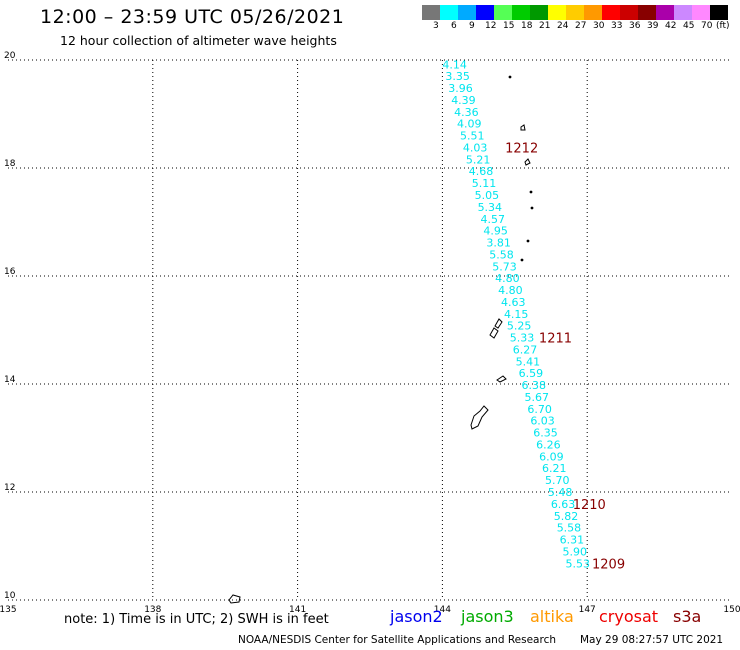  Describe the element at coordinates (723, 26) in the screenshot. I see `legend-unit: (ft)` at that location.